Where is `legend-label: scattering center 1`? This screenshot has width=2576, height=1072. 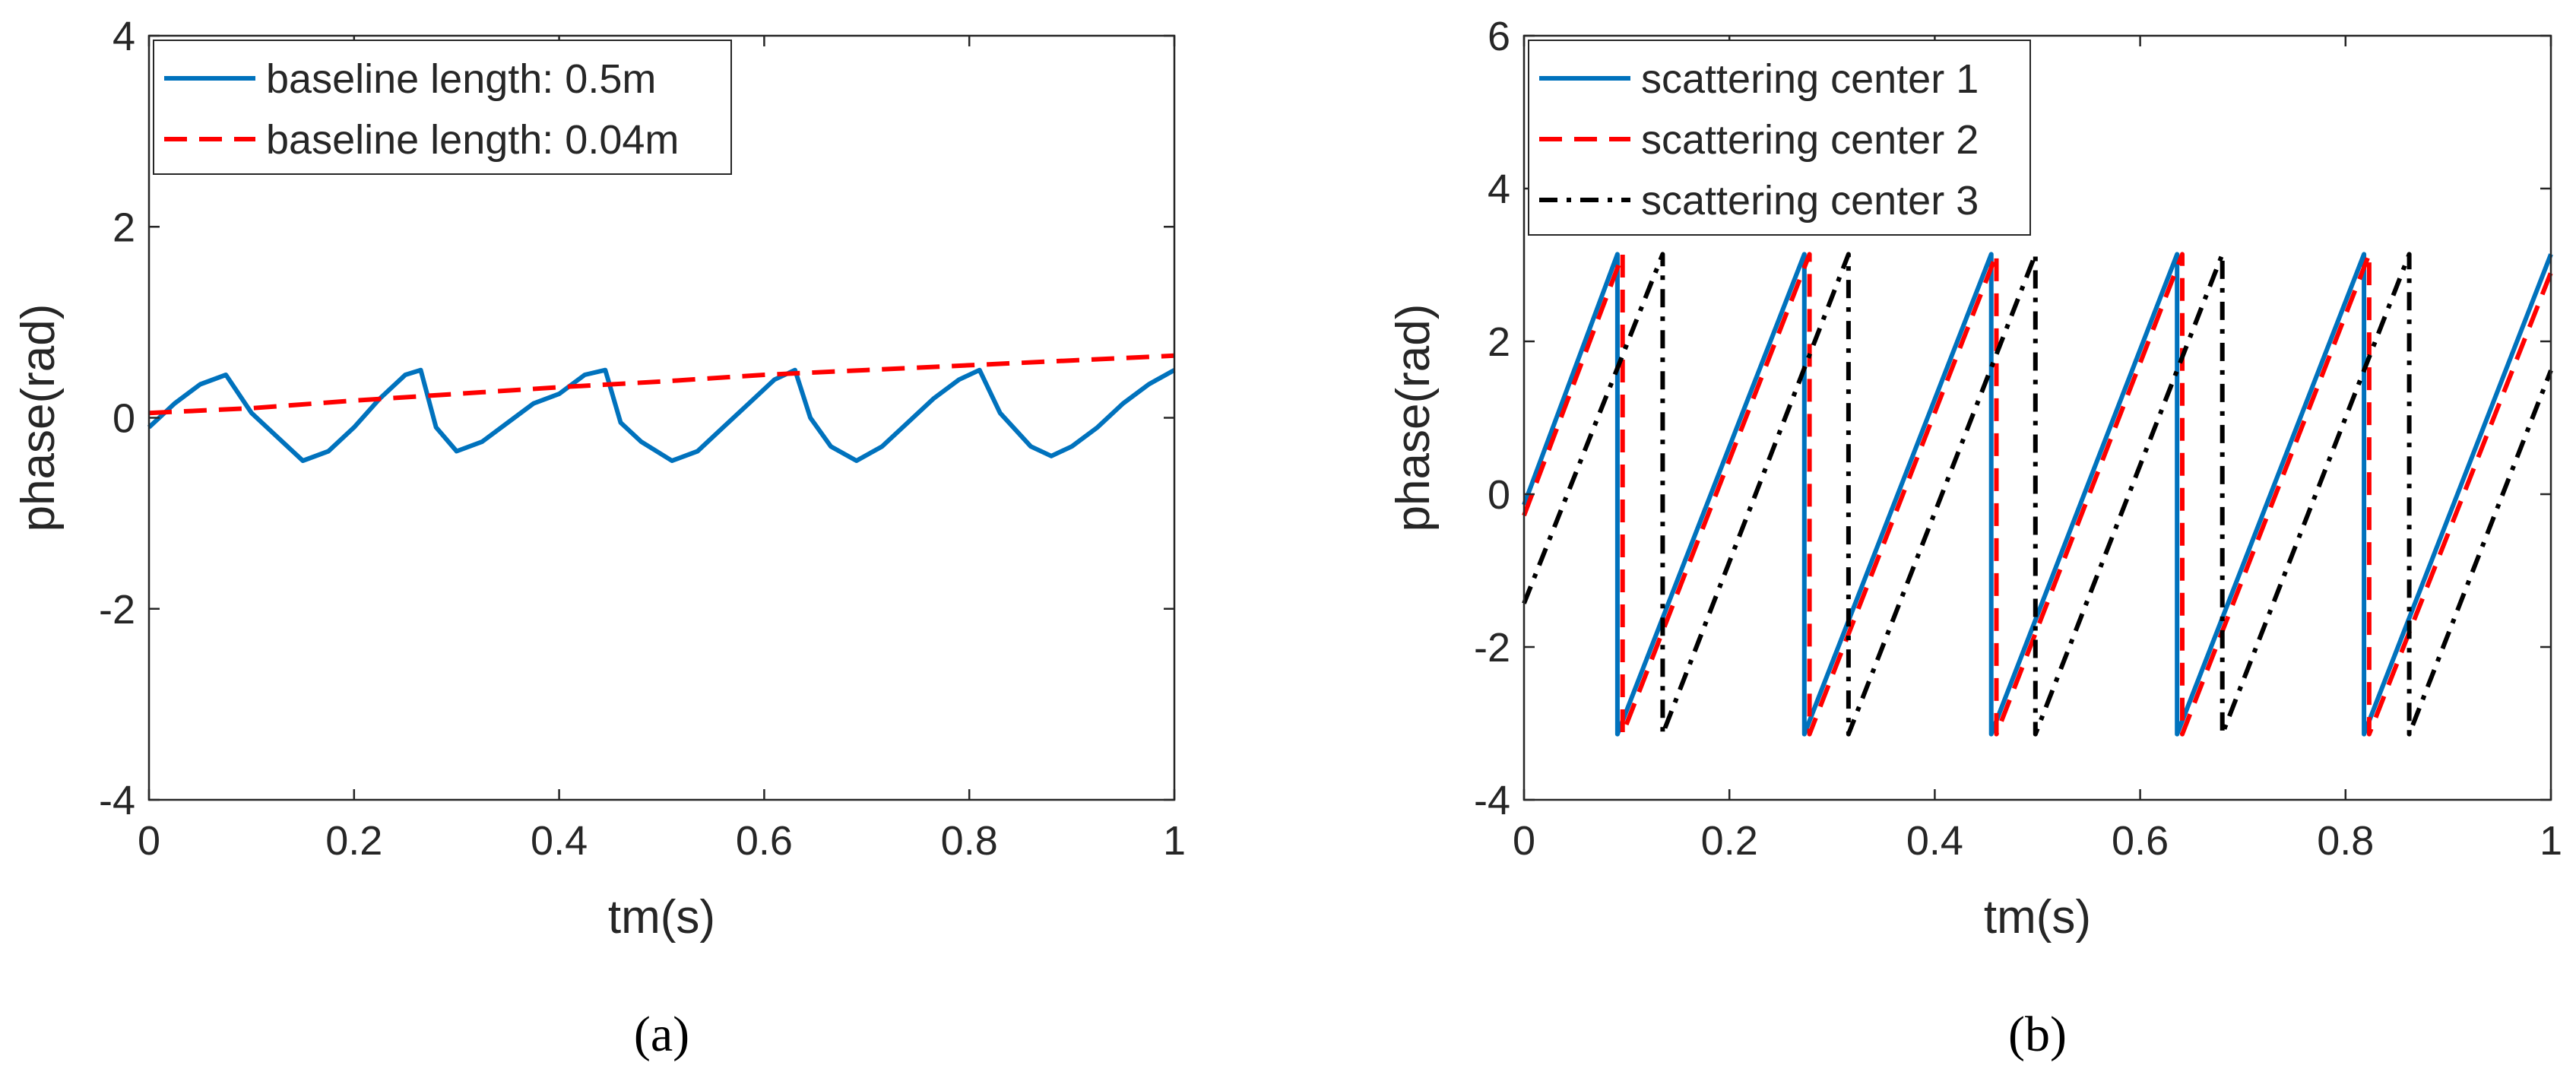 legend-label: scattering center 1 is located at coordinates (1810, 79).